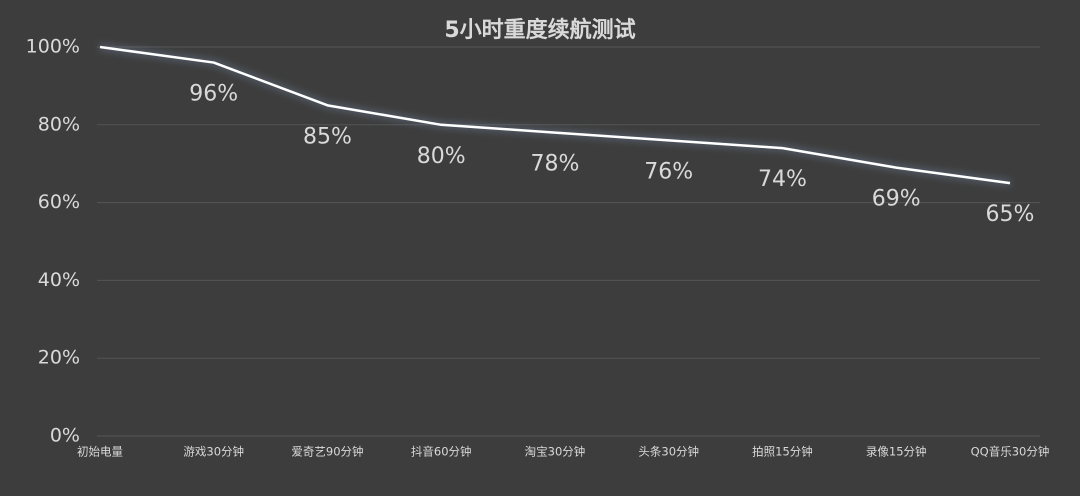 The width and height of the screenshot is (1080, 496). Describe the element at coordinates (59, 124) in the screenshot. I see `y-tick-label: 80%` at that location.